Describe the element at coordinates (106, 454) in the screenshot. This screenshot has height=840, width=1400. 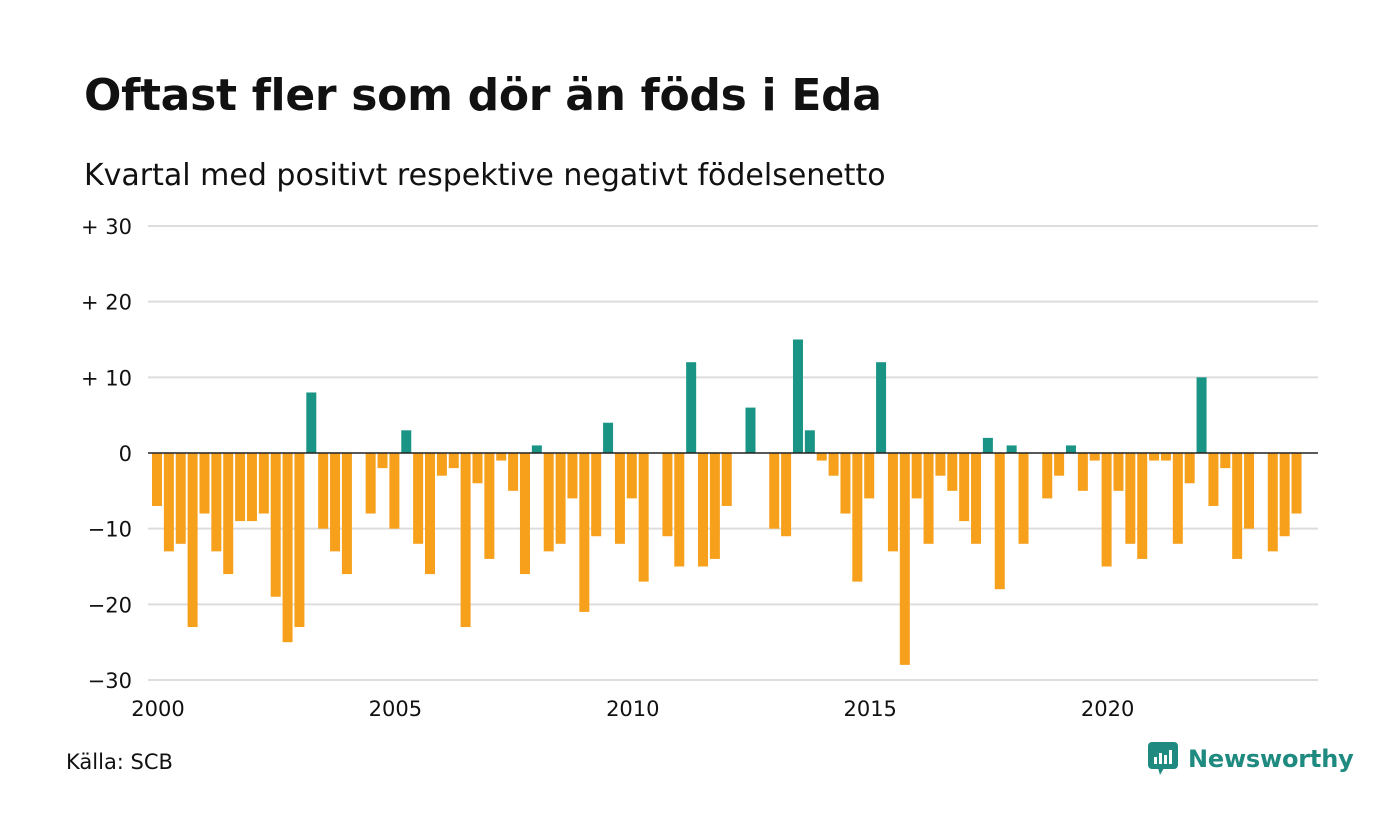
I see `y-axis-labels: + 30 + 20 + 10 0 −10 −20 −30` at that location.